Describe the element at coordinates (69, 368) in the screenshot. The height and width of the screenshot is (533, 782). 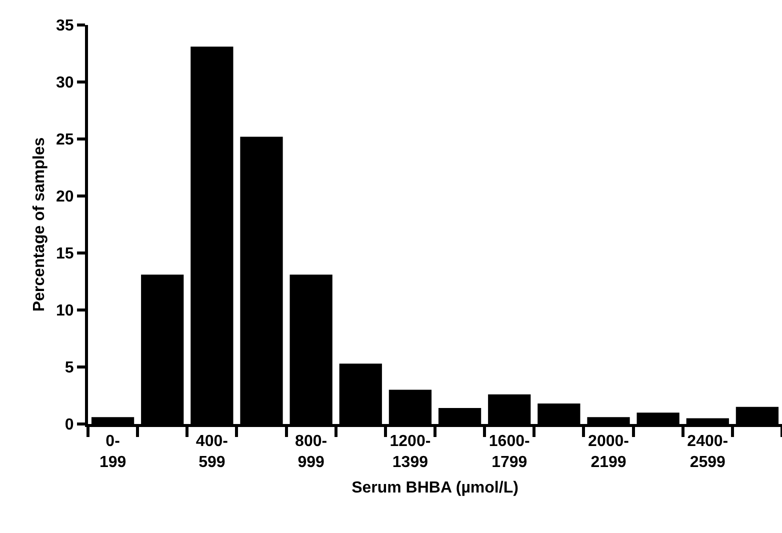
I see `y-tick-label: 5` at that location.